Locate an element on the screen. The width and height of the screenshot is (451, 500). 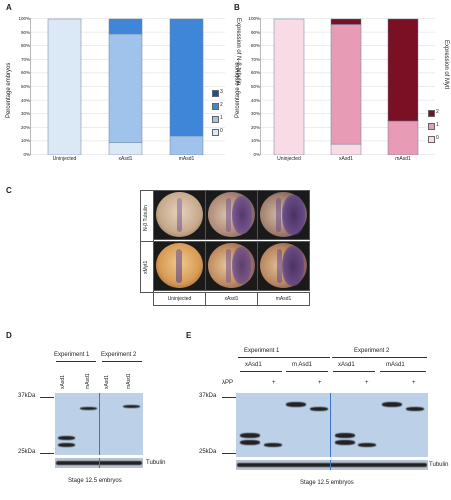
panel-e-plus-3: + is located at coordinates (367, 383).